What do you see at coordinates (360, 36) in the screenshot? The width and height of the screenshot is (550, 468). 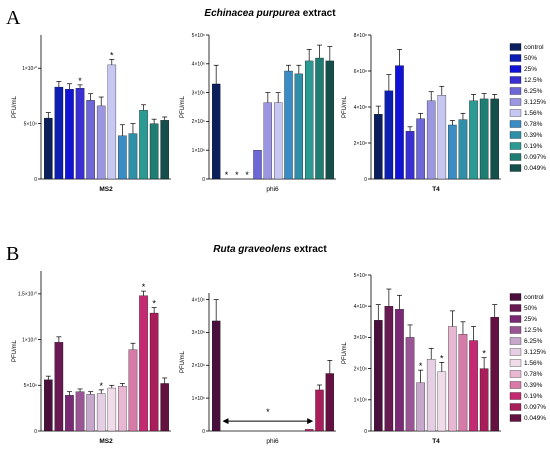 I see `y-tick-label: 8×10⁸` at bounding box center [360, 36].